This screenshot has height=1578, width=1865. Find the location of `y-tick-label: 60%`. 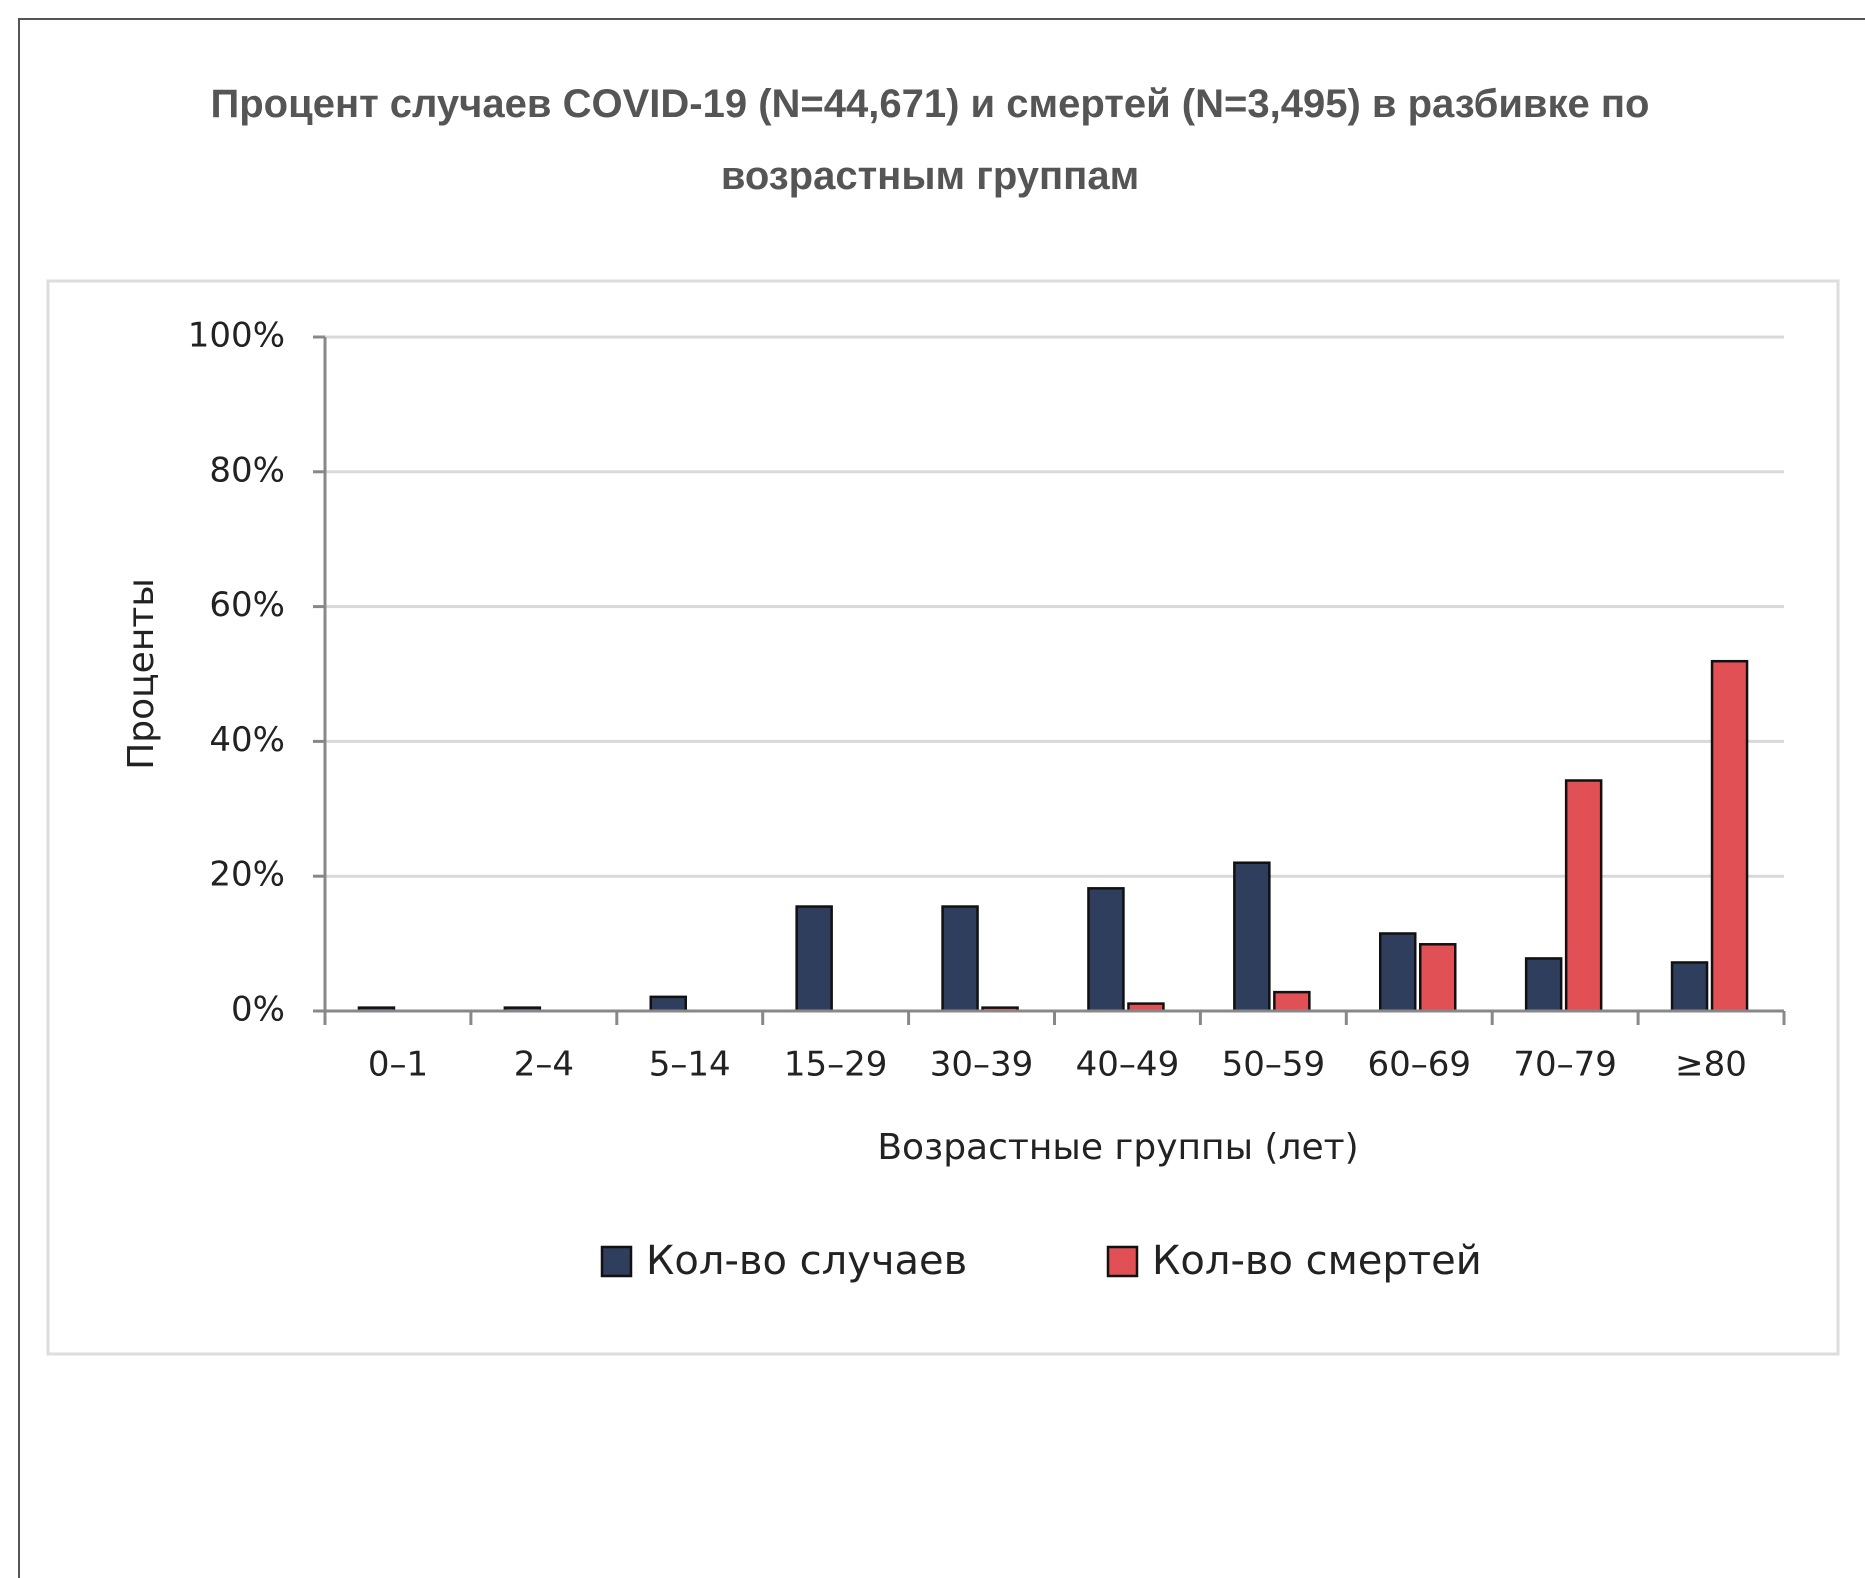

y-tick-label: 60% is located at coordinates (247, 605).